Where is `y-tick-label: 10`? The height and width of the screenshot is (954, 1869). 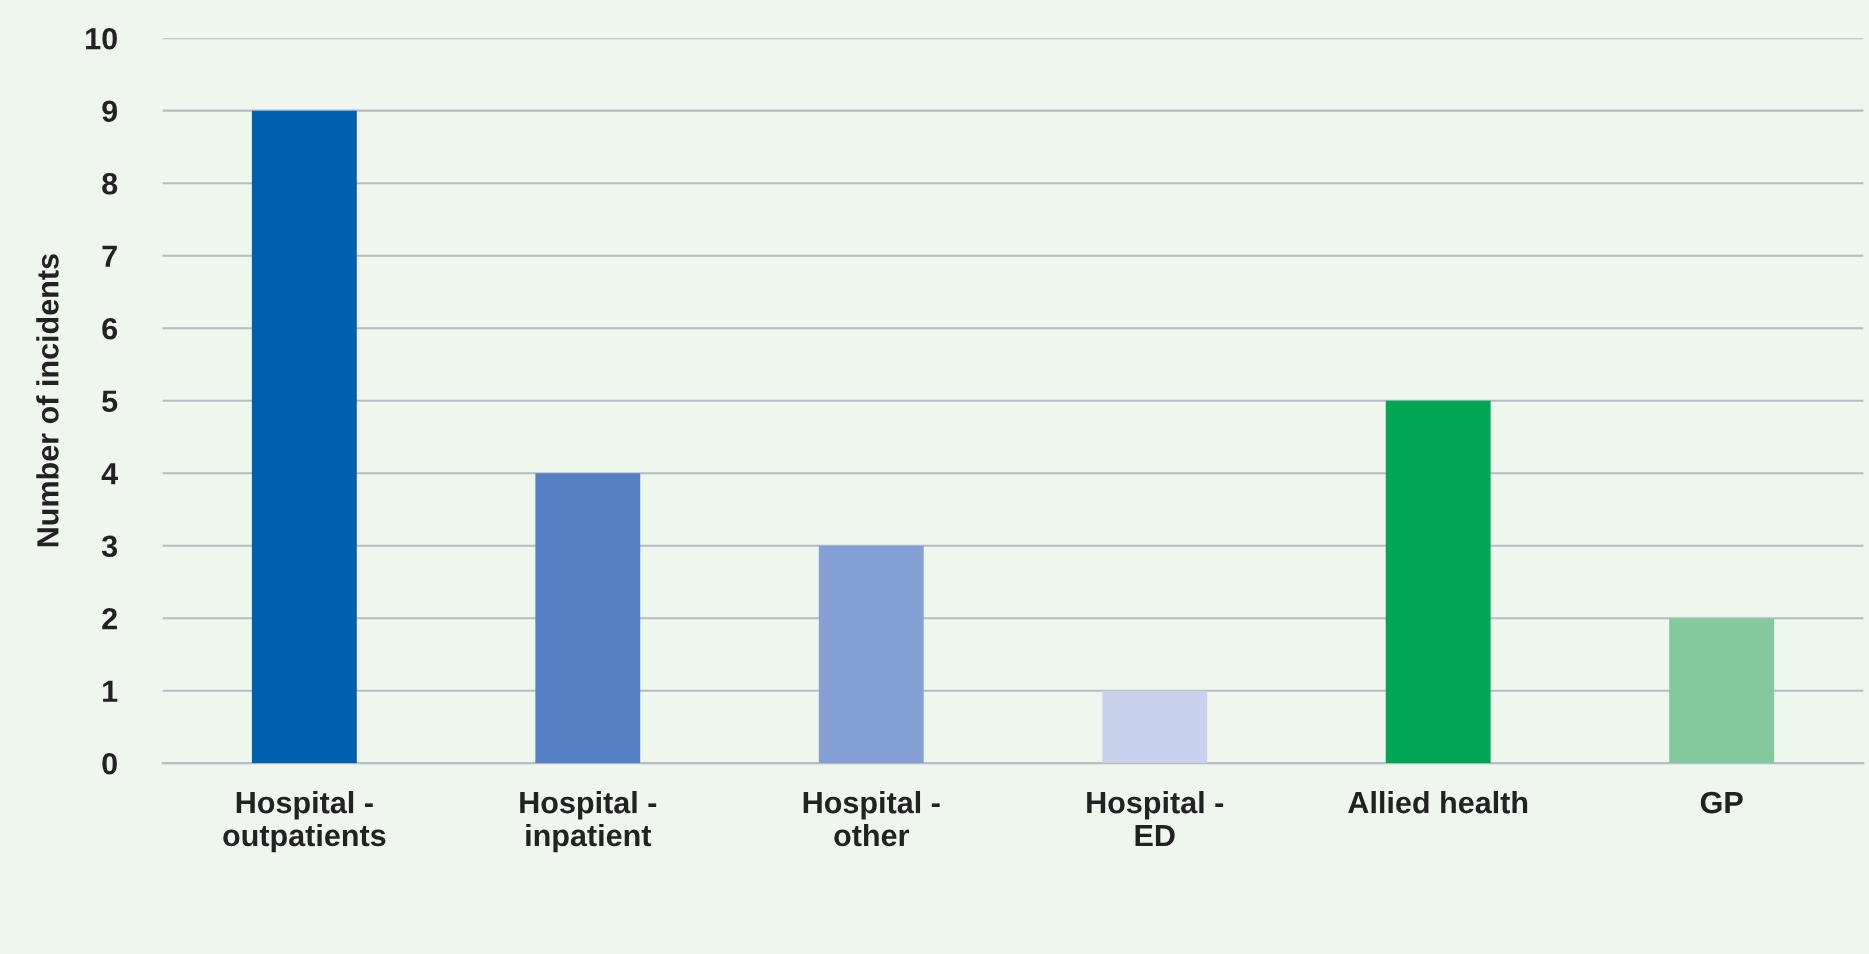
y-tick-label: 10 is located at coordinates (101, 38).